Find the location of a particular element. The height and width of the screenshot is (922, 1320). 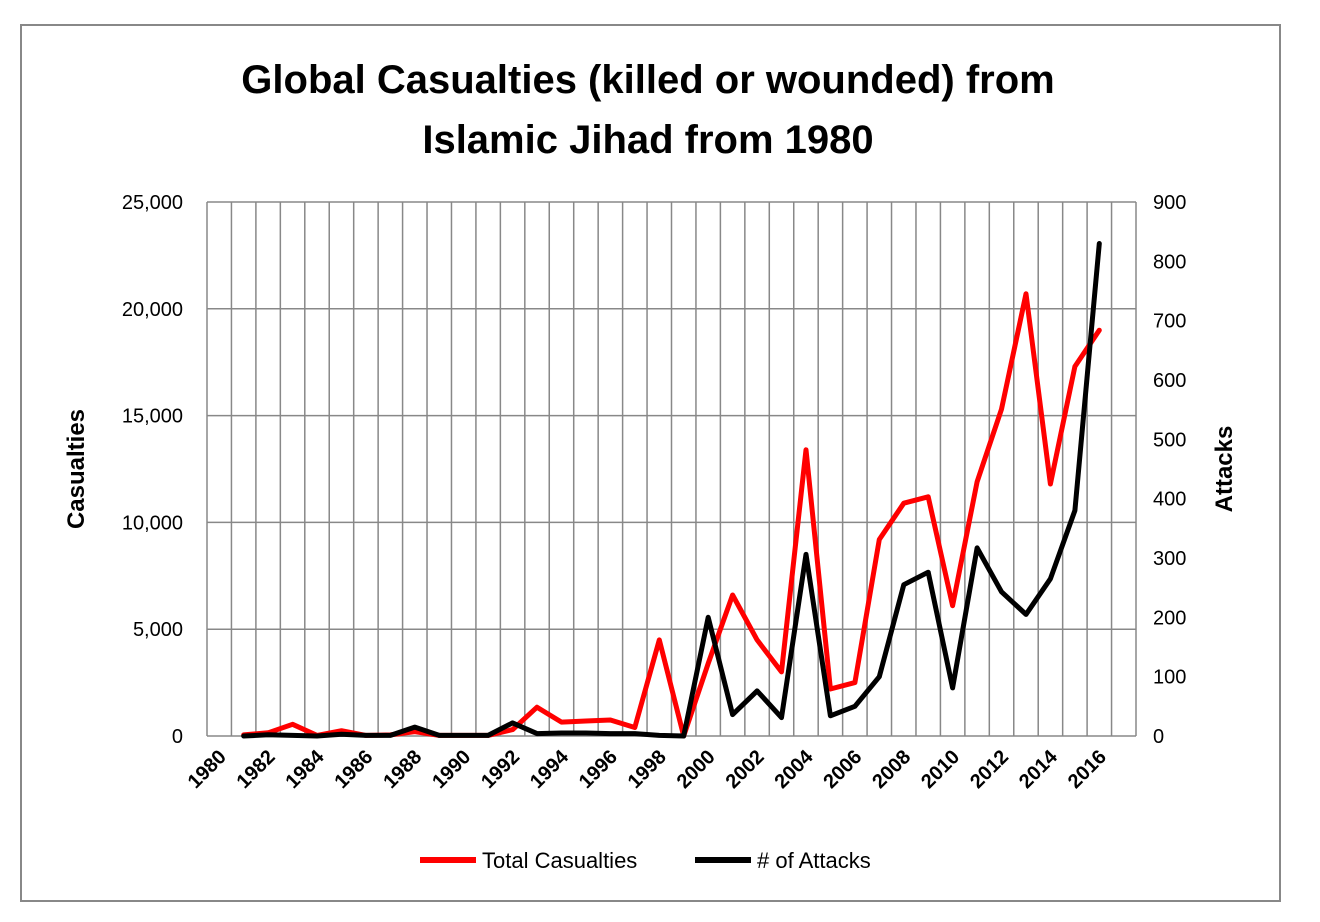

y-axis-title: Casualties is located at coordinates (76, 469).